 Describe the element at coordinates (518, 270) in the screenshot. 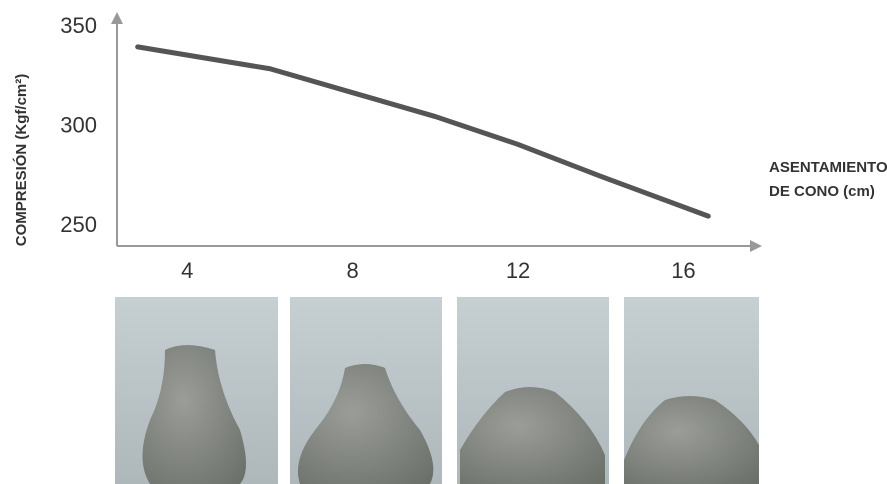

I see `x-tick-label: 12` at that location.